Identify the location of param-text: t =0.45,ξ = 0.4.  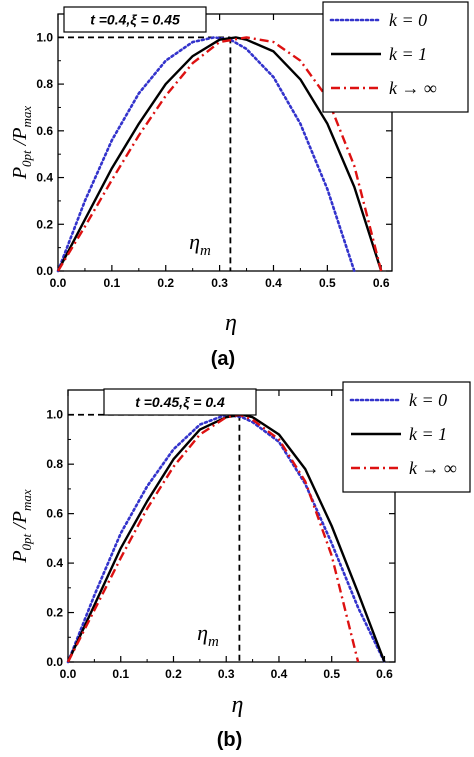
(180, 402).